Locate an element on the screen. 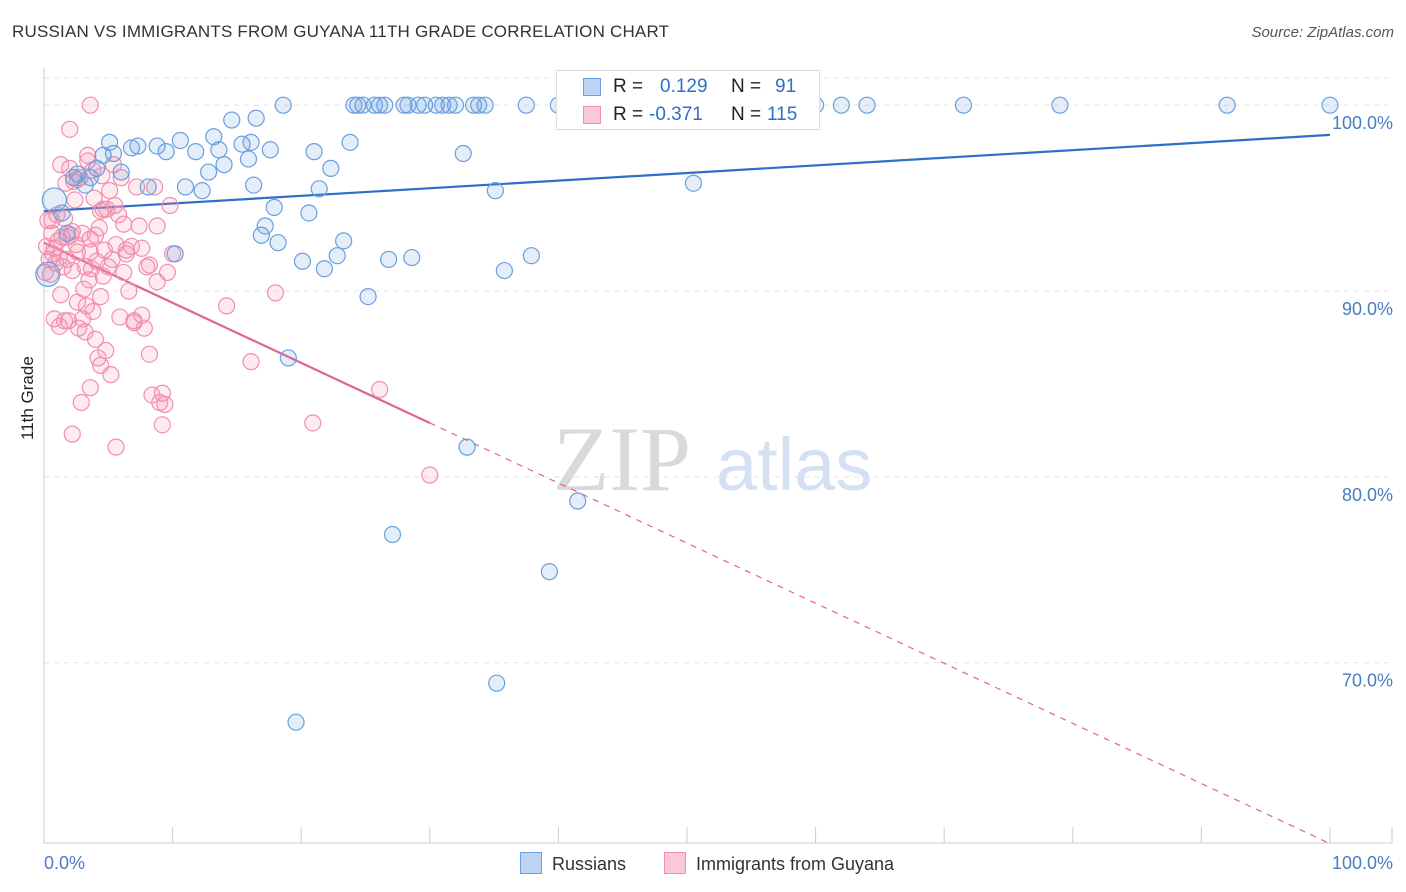 The image size is (1406, 892). series-guyana-points is located at coordinates (237, 290).